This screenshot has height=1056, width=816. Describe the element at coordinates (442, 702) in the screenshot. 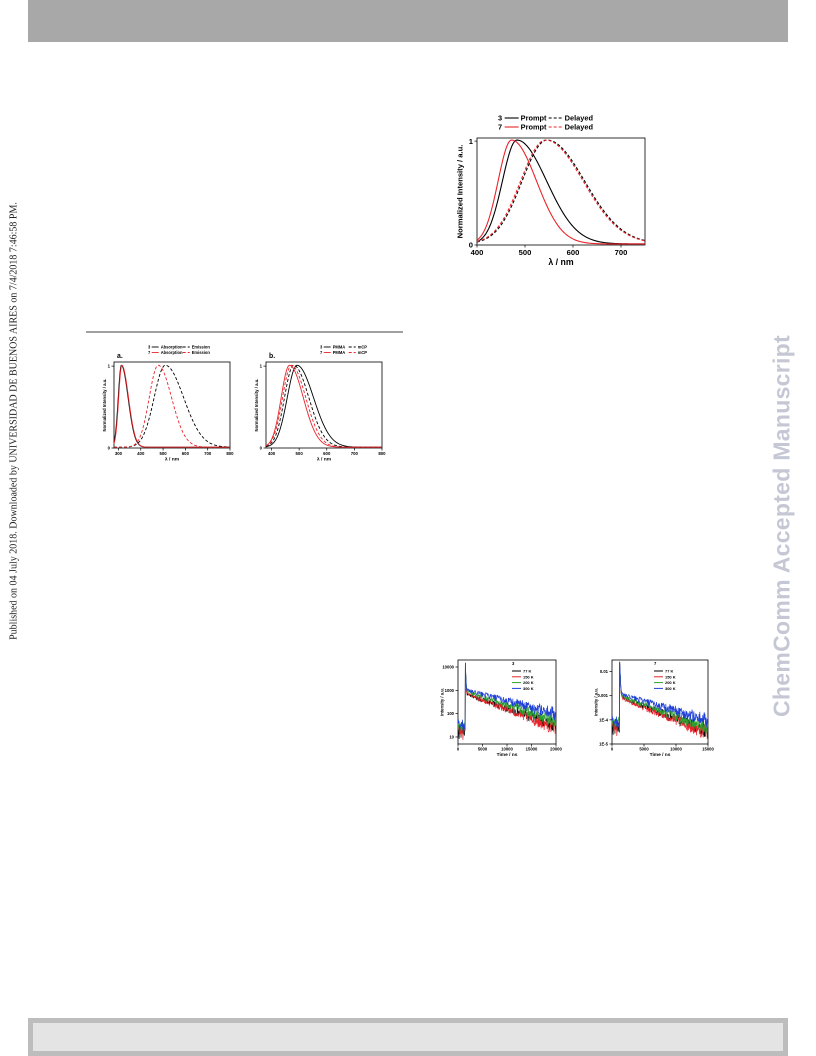

I see `y-axis-label: Intensity / a.u.` at that location.